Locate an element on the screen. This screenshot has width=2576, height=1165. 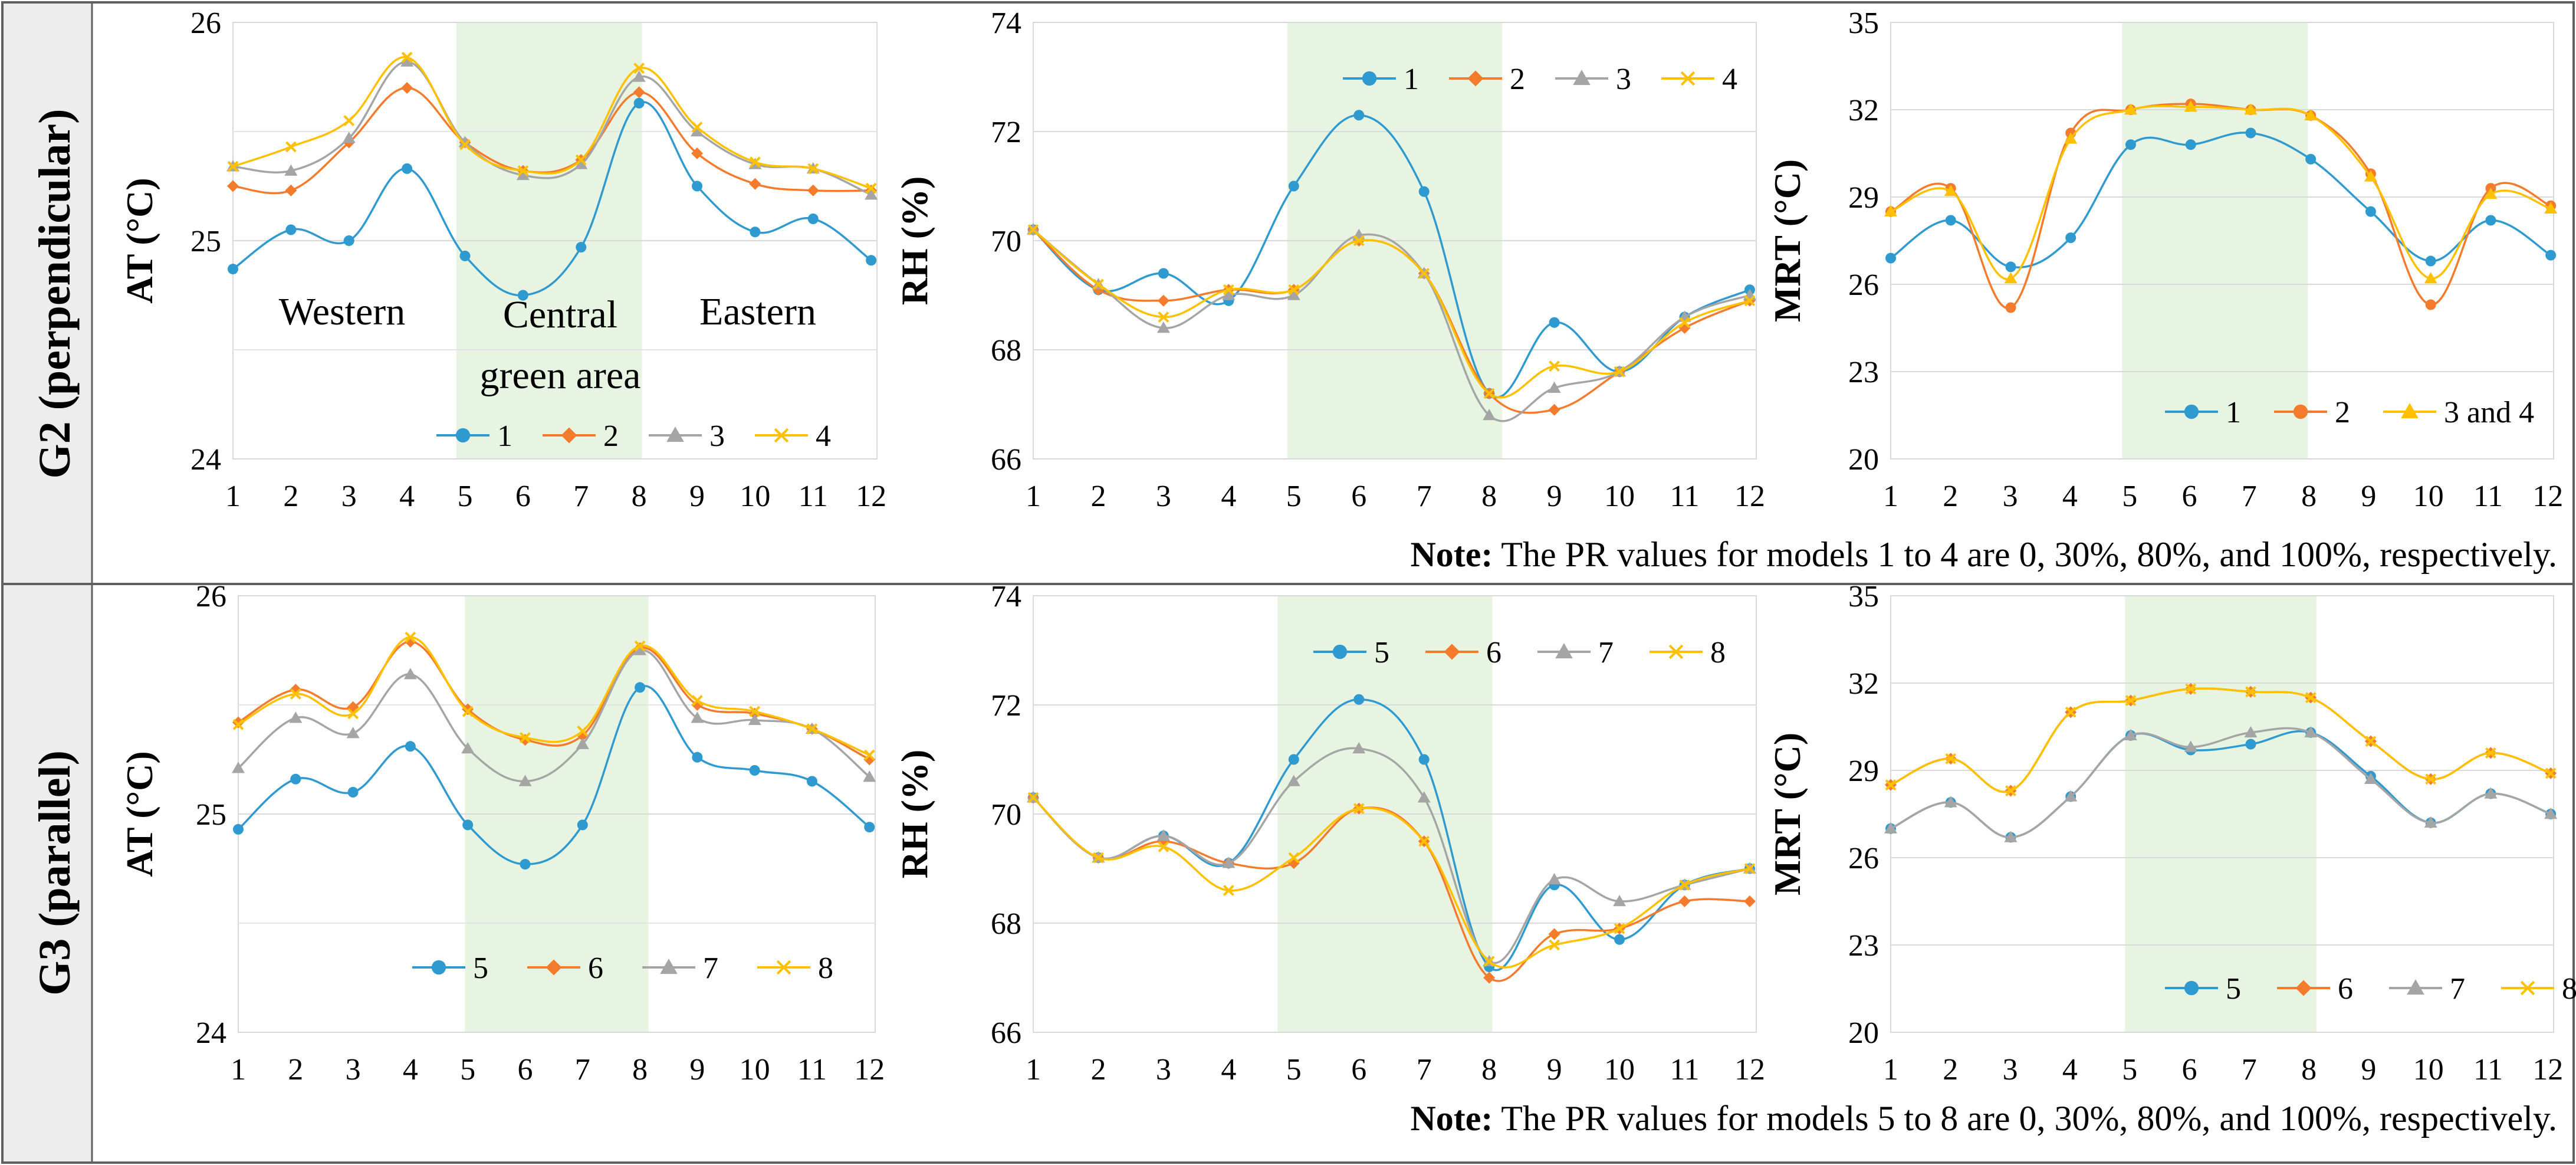
legend-label: 5 is located at coordinates (1381, 653).